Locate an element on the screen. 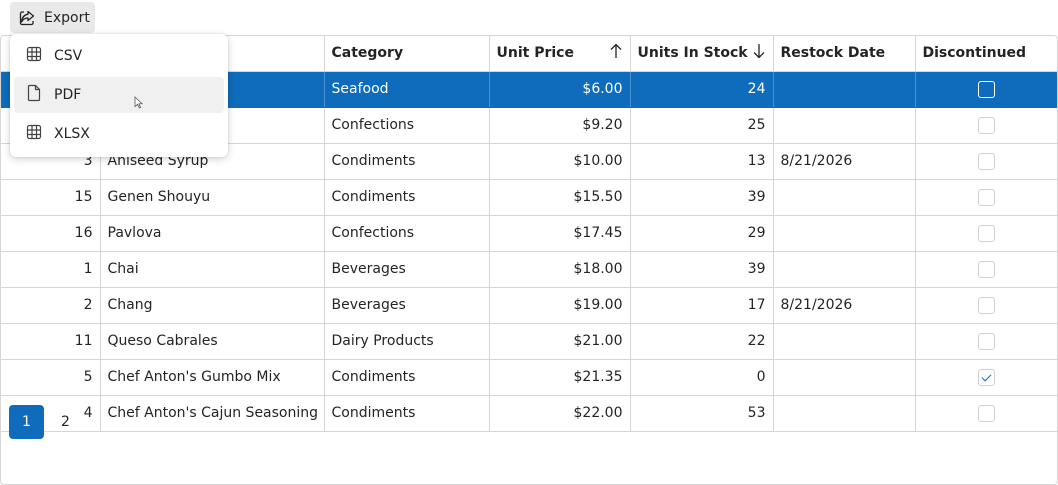 This screenshot has height=485, width=1058. export-menu: CSV PDF XLSX is located at coordinates (119, 95).